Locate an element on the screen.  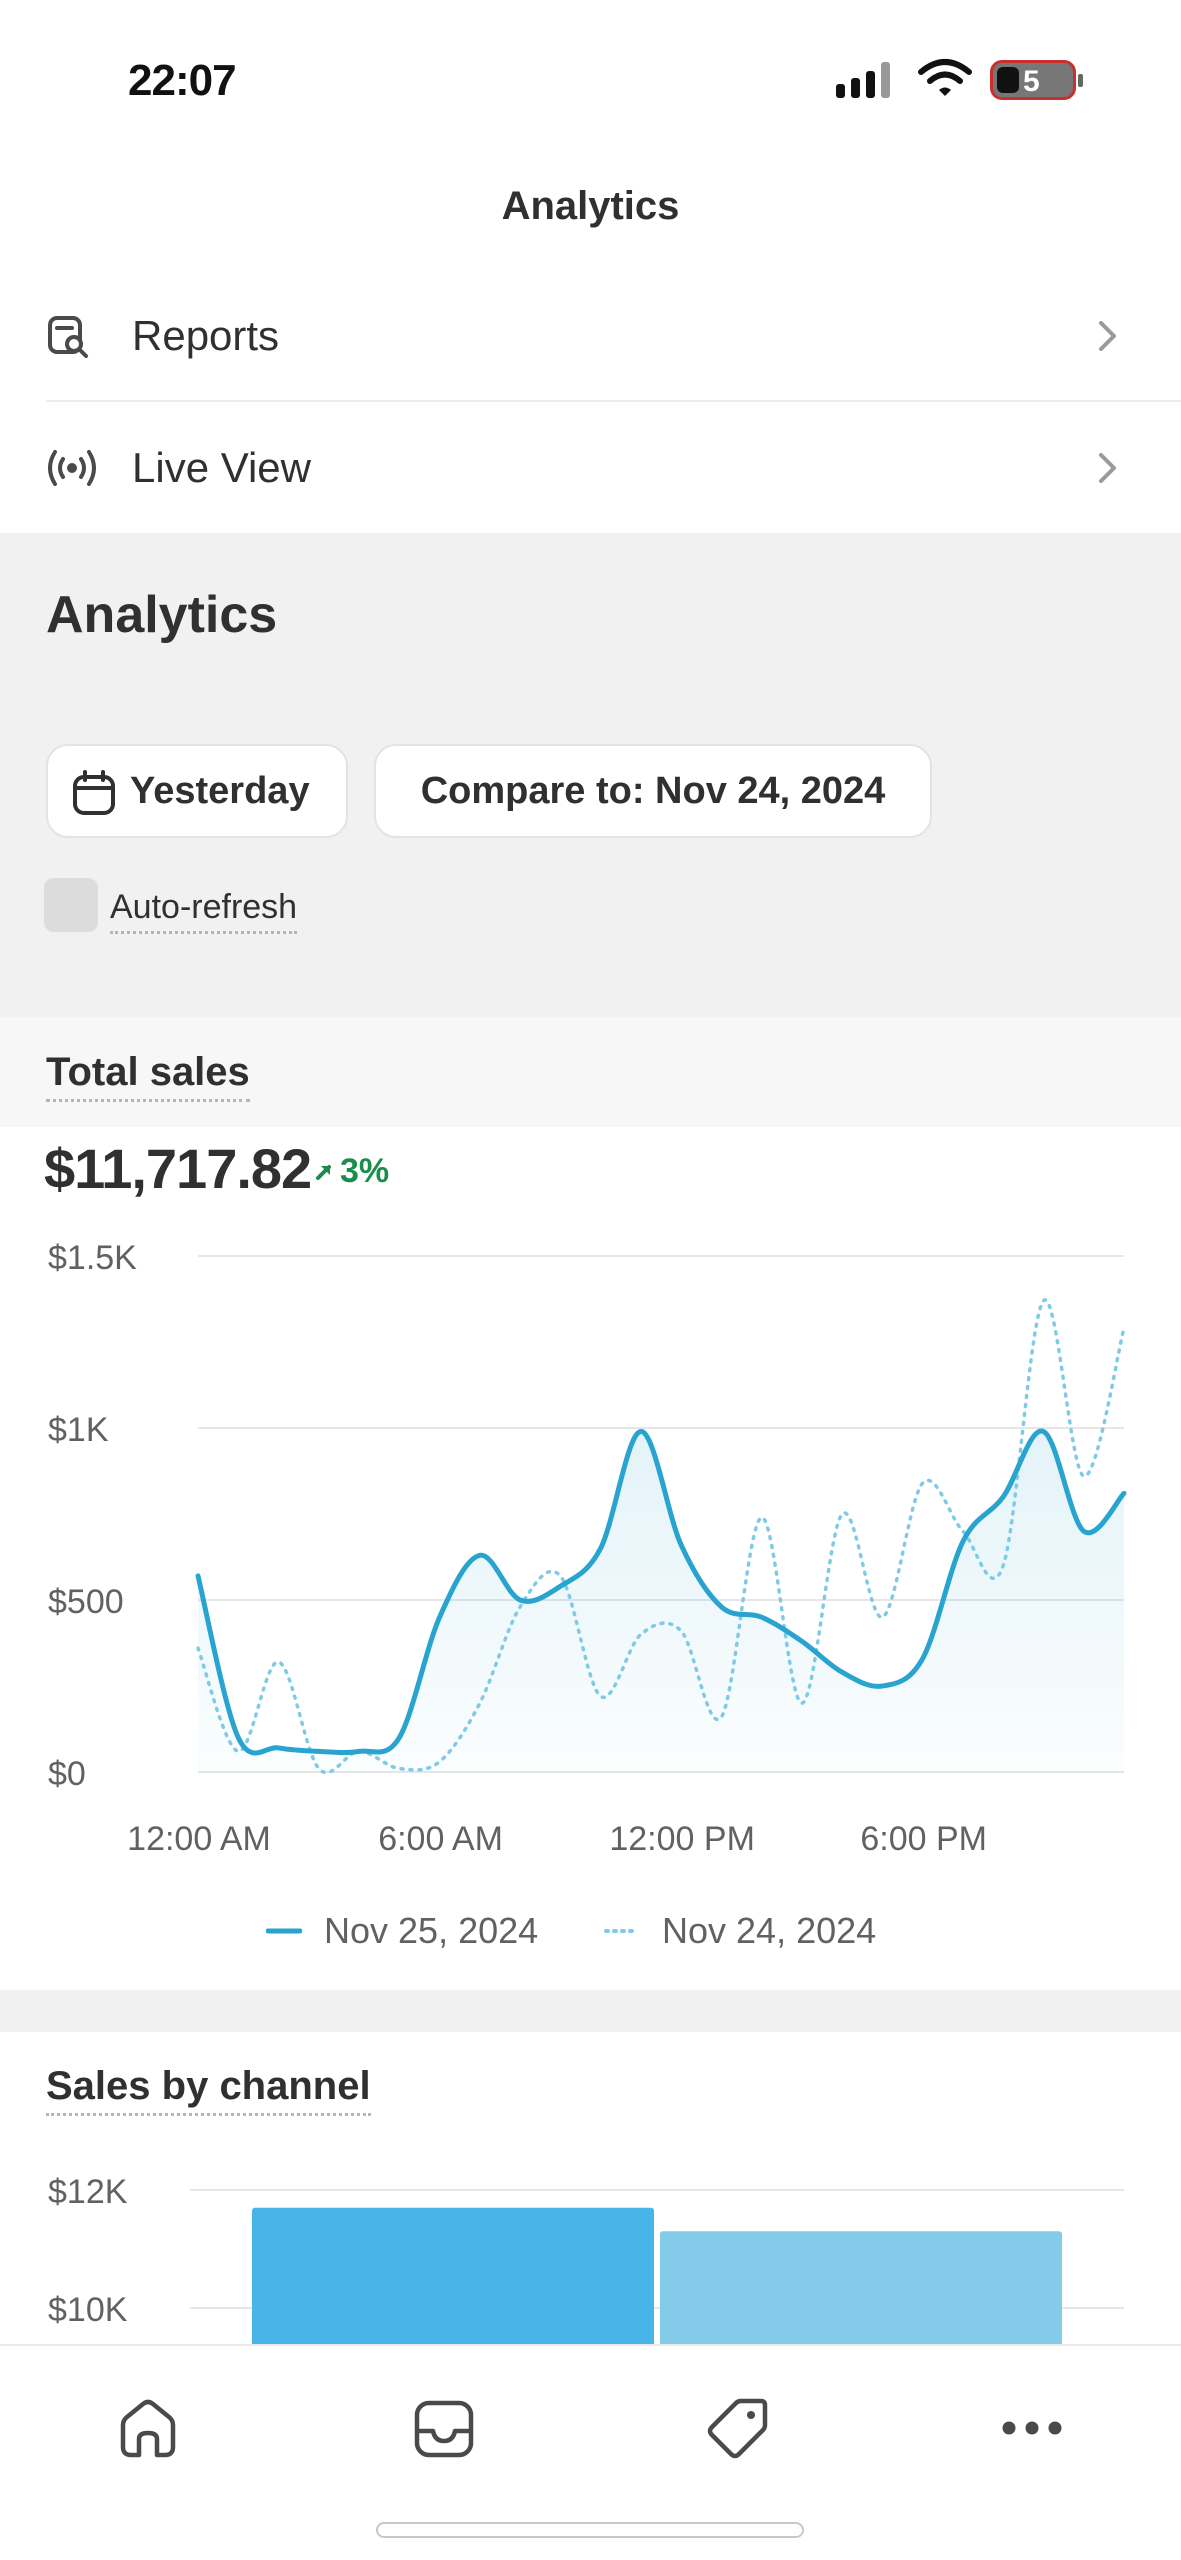
menu-item-label: Reports is located at coordinates (206, 335).